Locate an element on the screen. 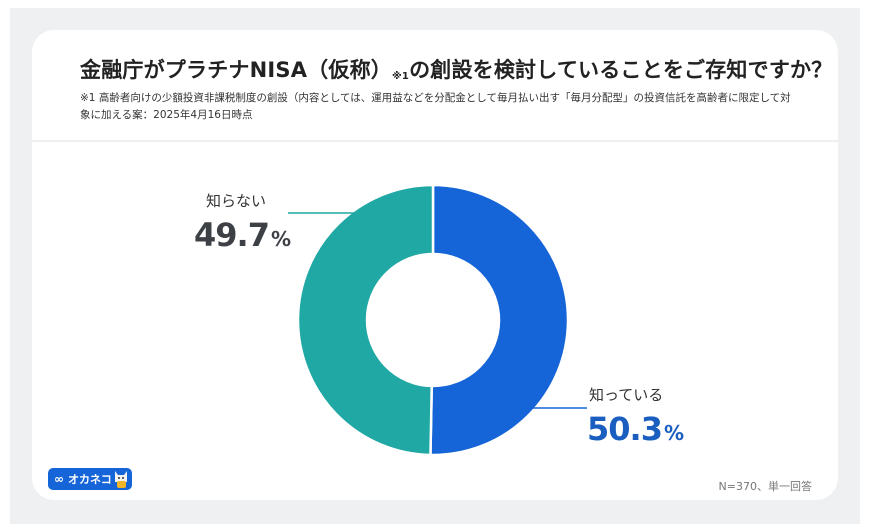  logo-text: オカネコ is located at coordinates (90, 479).